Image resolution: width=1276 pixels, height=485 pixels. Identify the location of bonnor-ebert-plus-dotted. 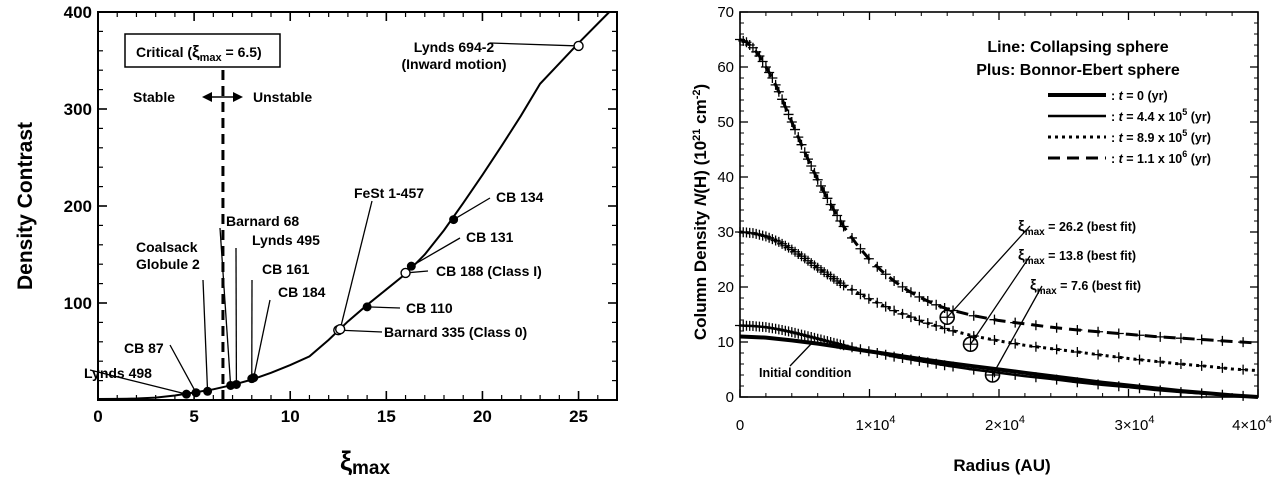
(992, 301).